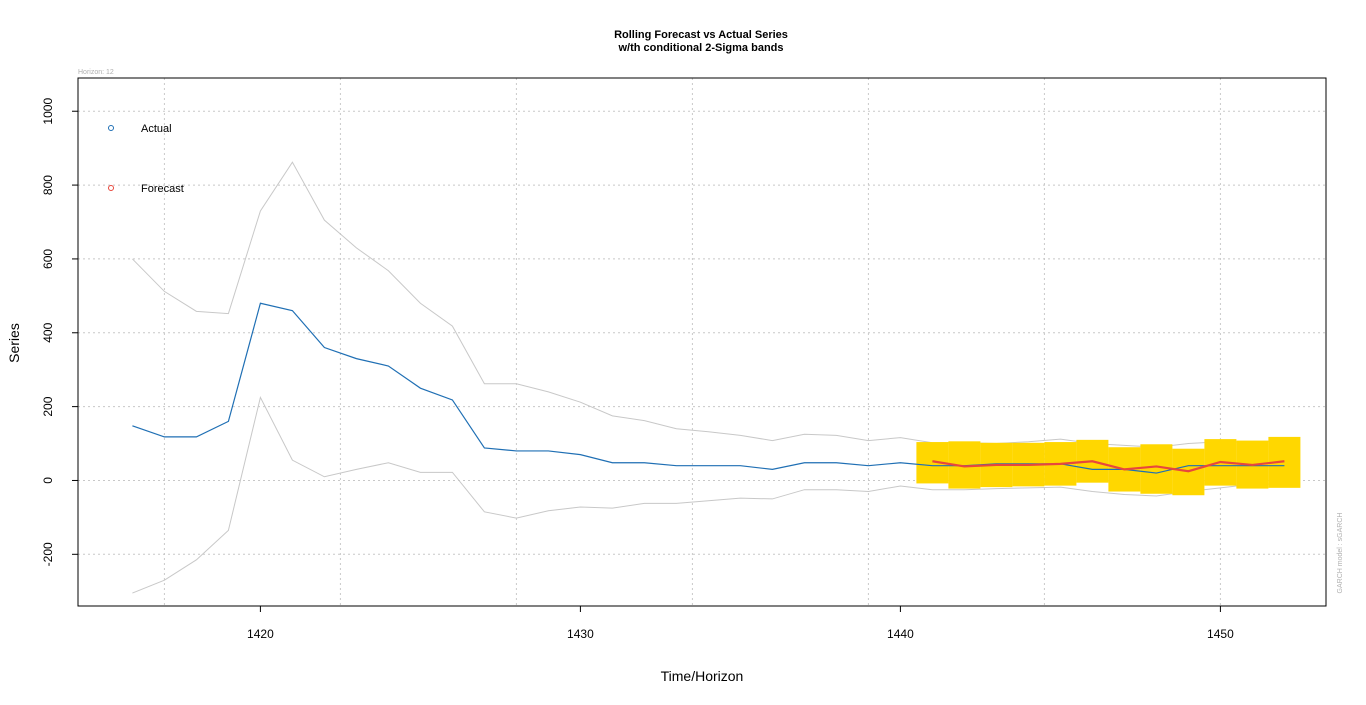  Describe the element at coordinates (48, 111) in the screenshot. I see `y-tick-label: 1000` at that location.